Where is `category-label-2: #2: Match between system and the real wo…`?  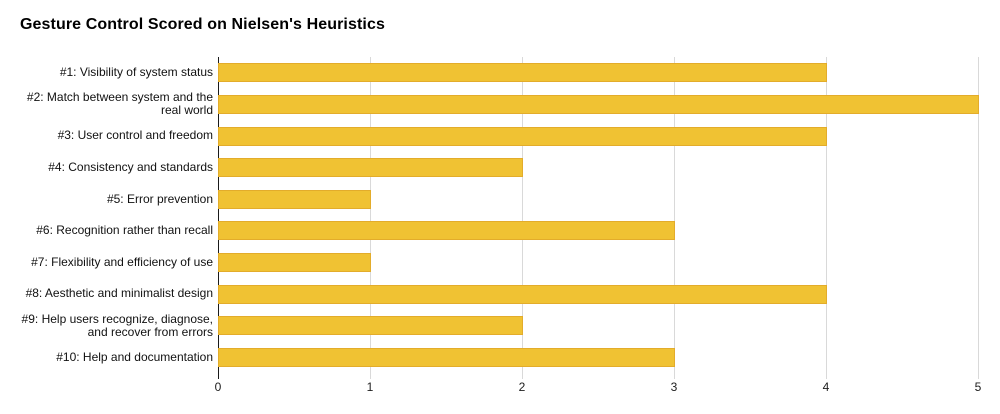 category-label-2: #2: Match between system and the real wo… is located at coordinates (119, 104).